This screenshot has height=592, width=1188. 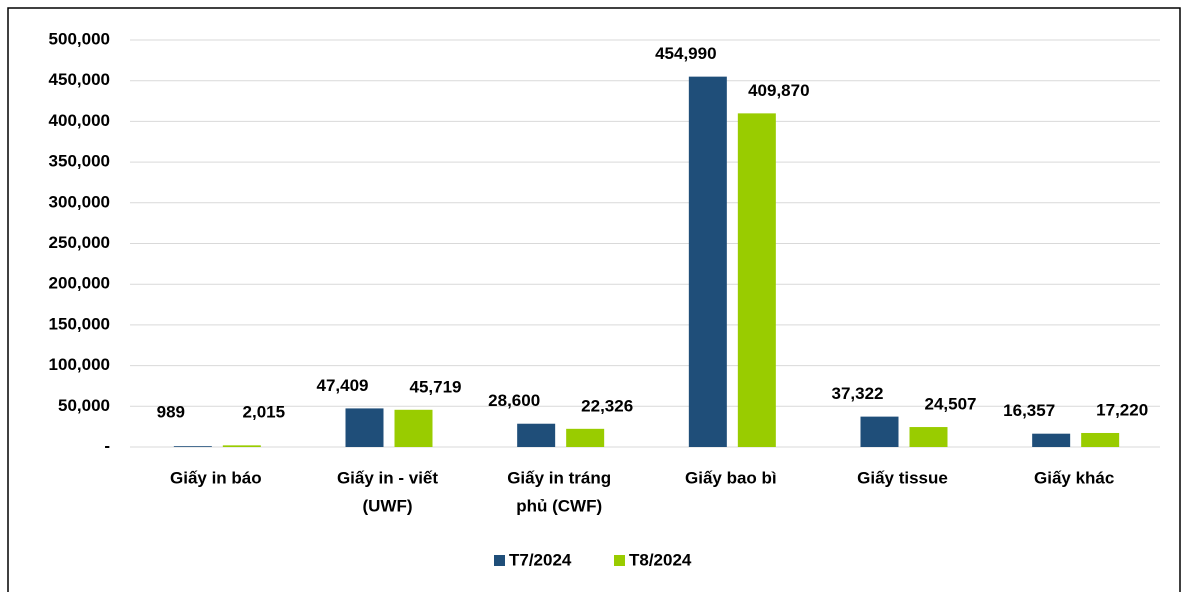 What do you see at coordinates (951, 404) in the screenshot?
I see `data-label: 24,507` at bounding box center [951, 404].